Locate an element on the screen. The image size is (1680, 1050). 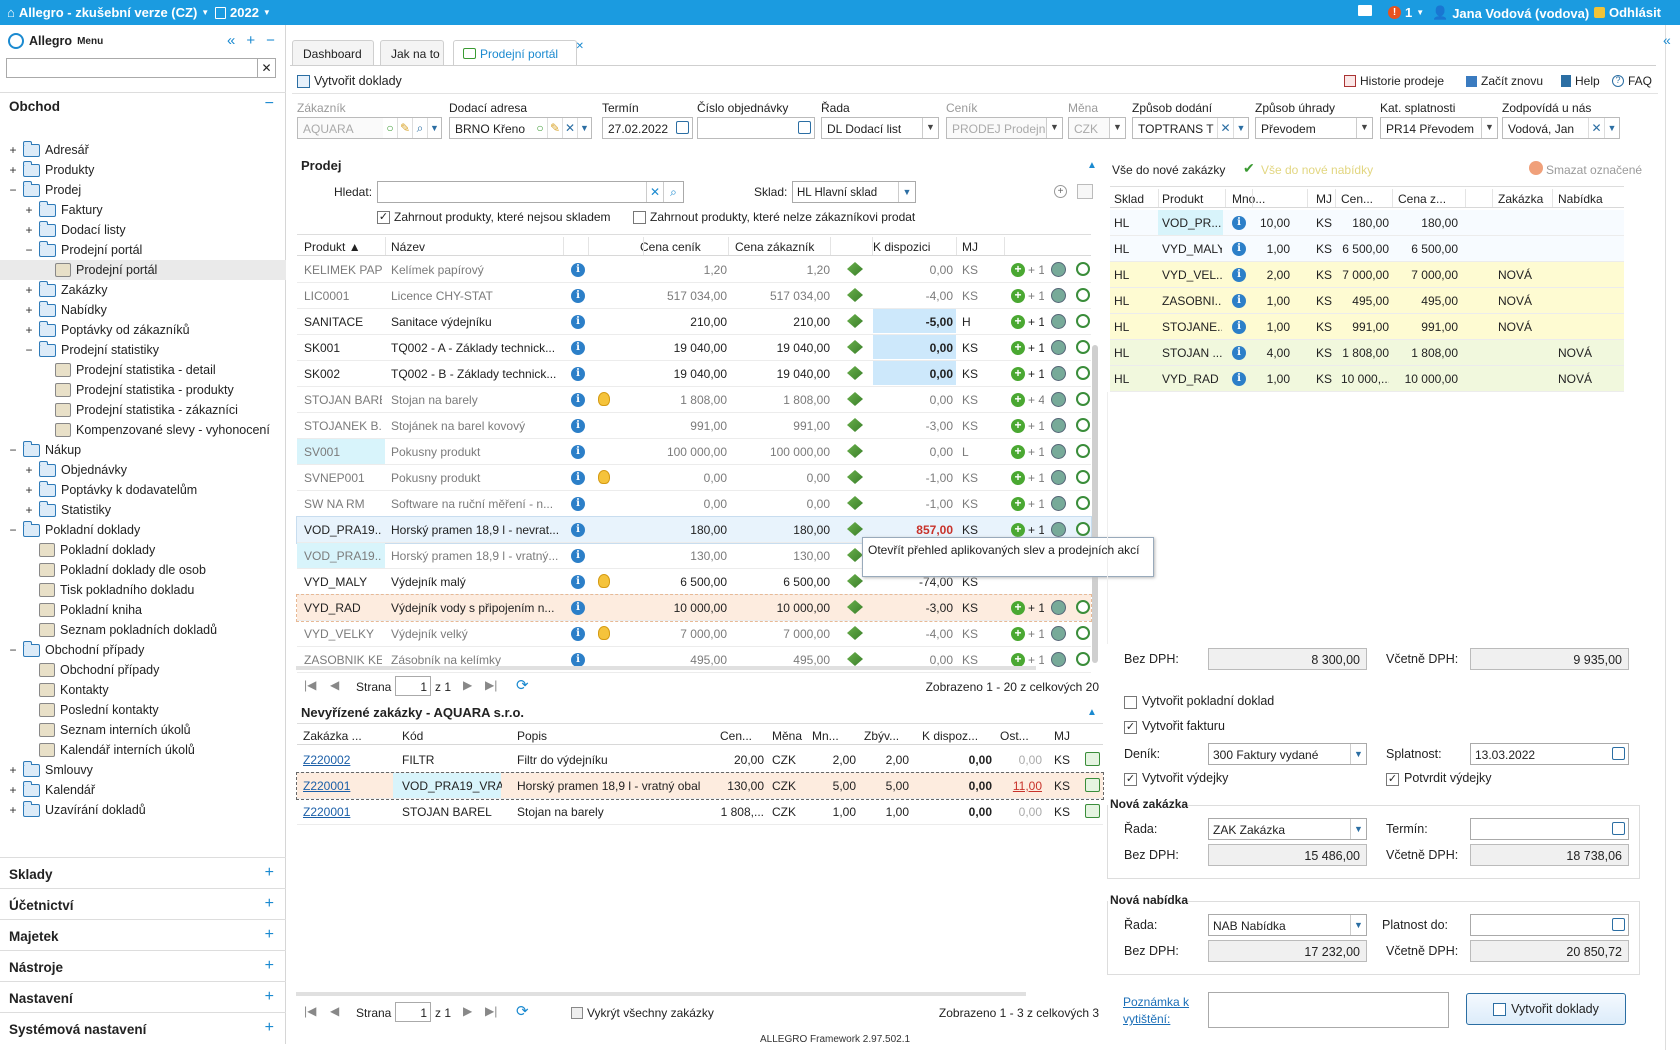
column-header: Název is located at coordinates (408, 247).